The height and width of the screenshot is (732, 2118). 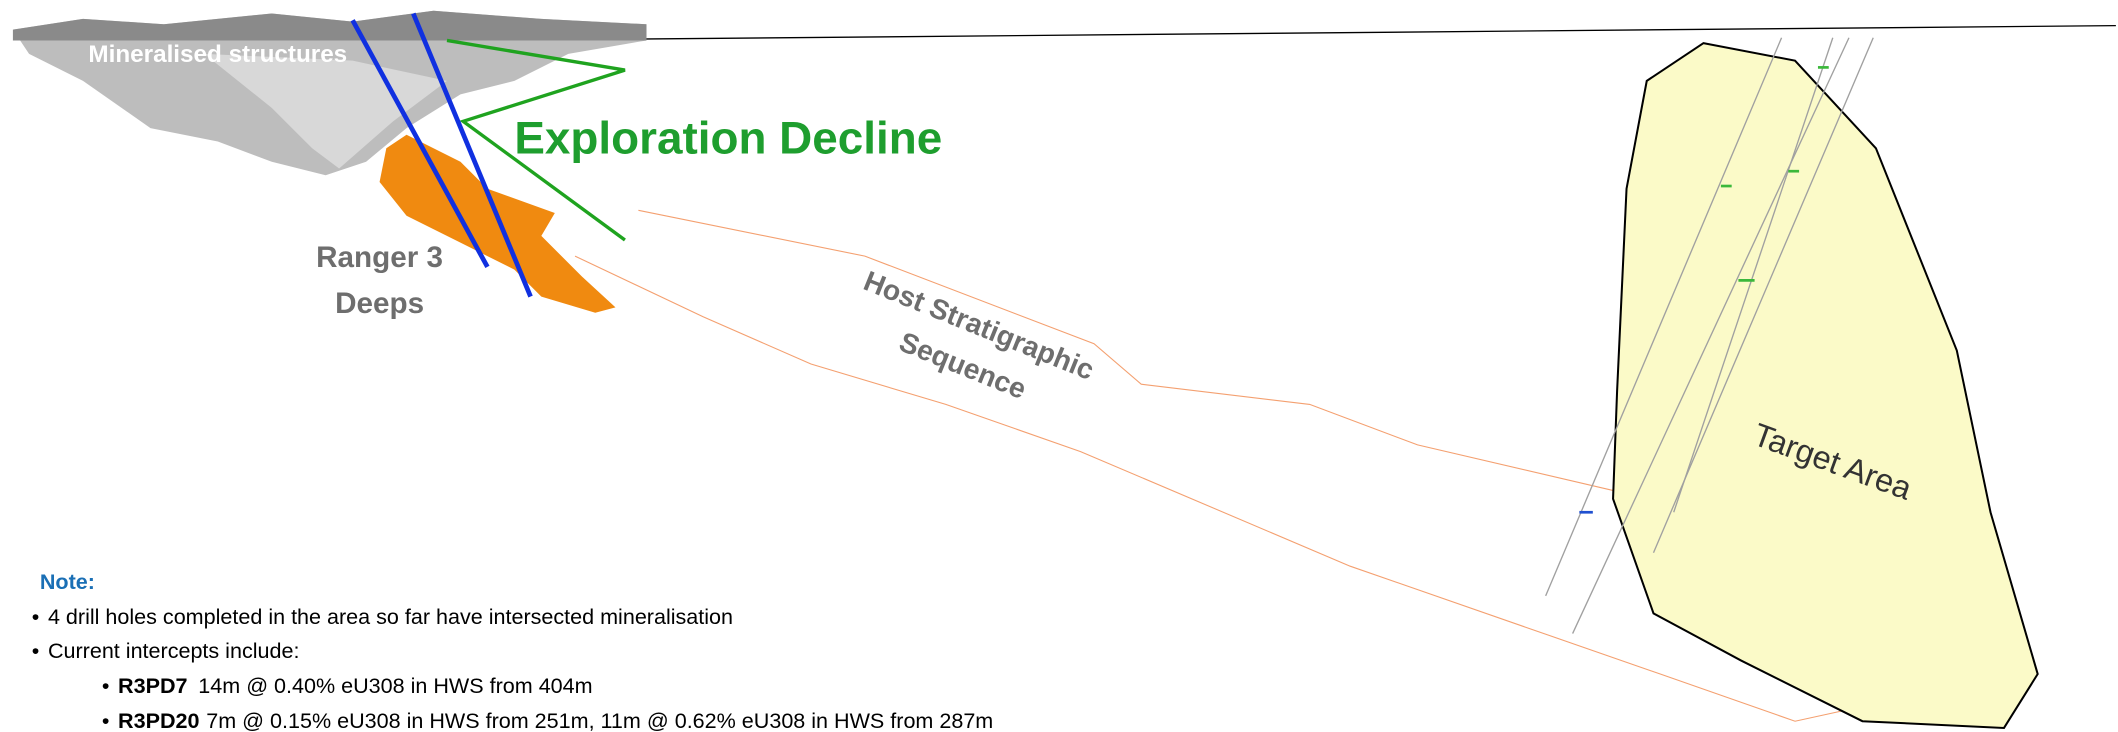 What do you see at coordinates (1375, 32) in the screenshot?
I see `surface-line` at bounding box center [1375, 32].